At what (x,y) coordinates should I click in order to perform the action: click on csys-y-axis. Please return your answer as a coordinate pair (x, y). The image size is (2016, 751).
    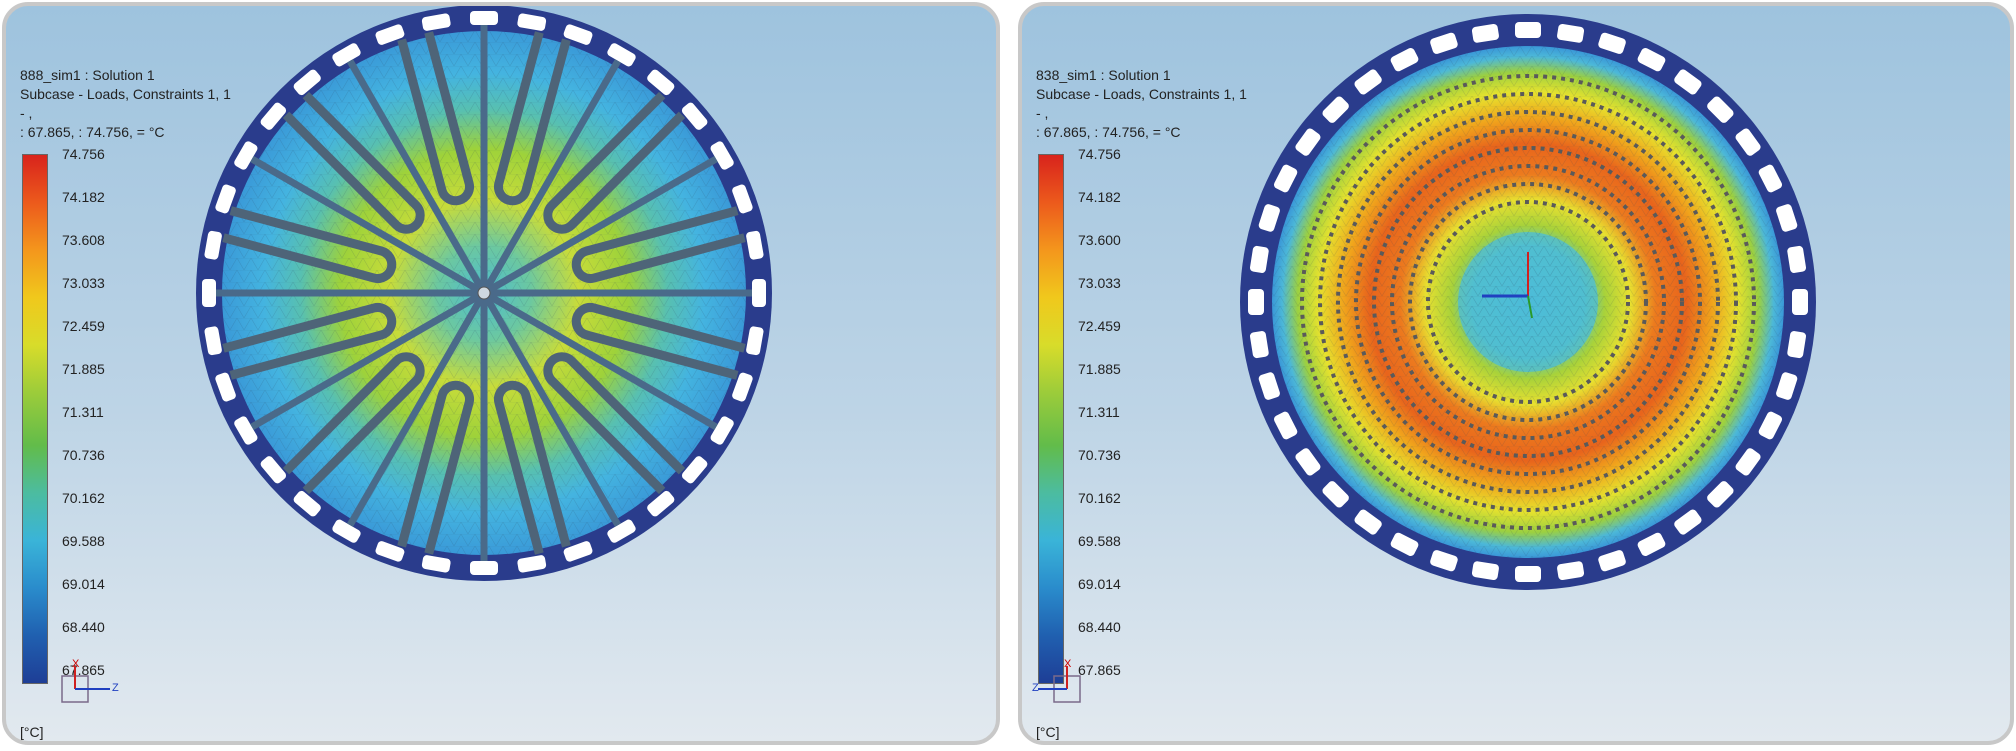
    Looking at the image, I should click on (1530, 307).